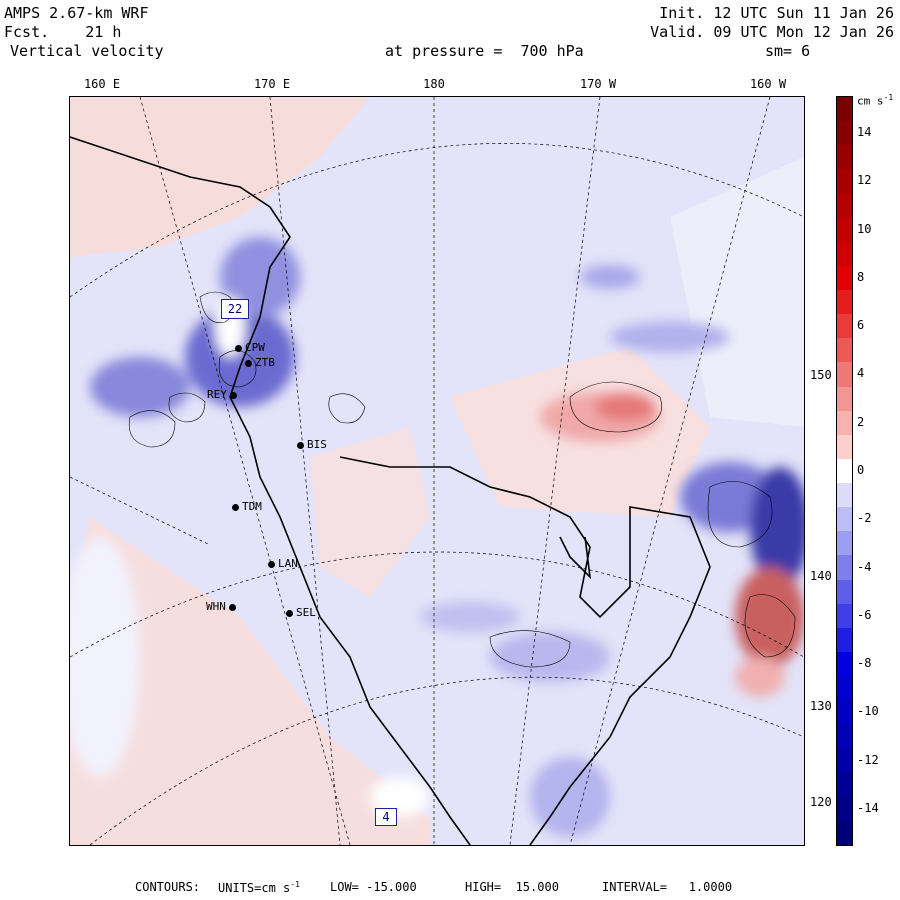  What do you see at coordinates (312, 444) in the screenshot?
I see `station-bis: BIS` at bounding box center [312, 444].